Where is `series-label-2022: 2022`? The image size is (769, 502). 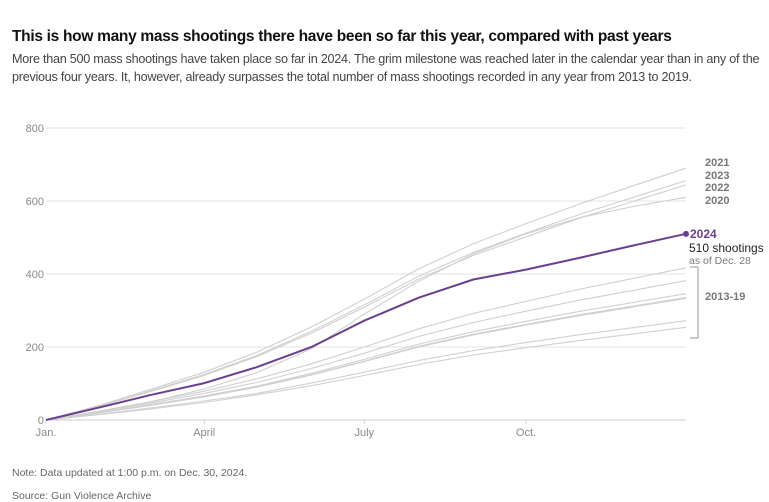
series-label-2022: 2022 is located at coordinates (717, 188).